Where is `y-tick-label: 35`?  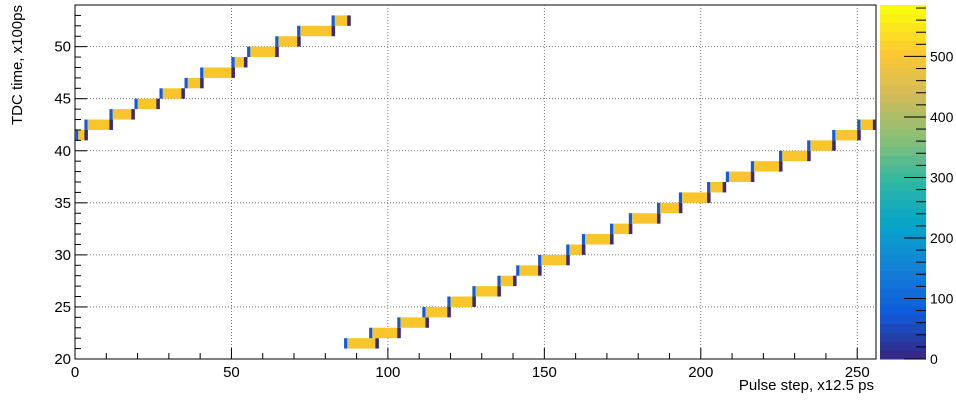 y-tick-label: 35 is located at coordinates (62, 203).